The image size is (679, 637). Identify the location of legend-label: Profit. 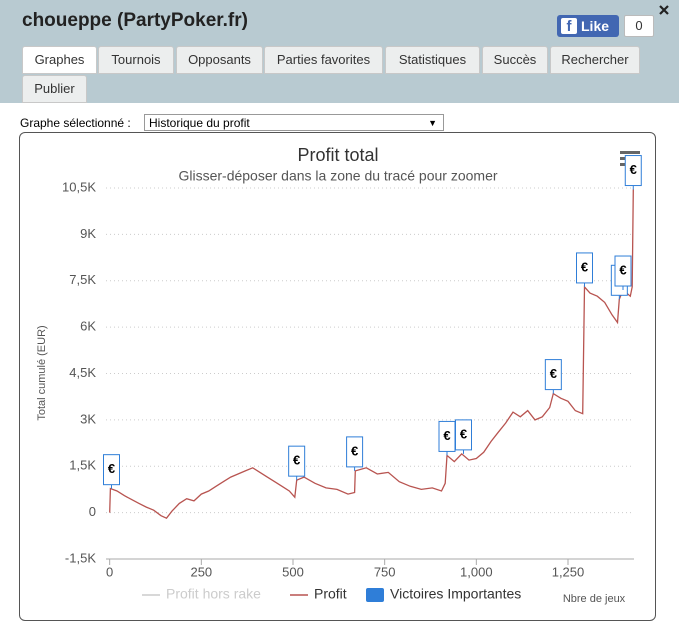
(330, 594).